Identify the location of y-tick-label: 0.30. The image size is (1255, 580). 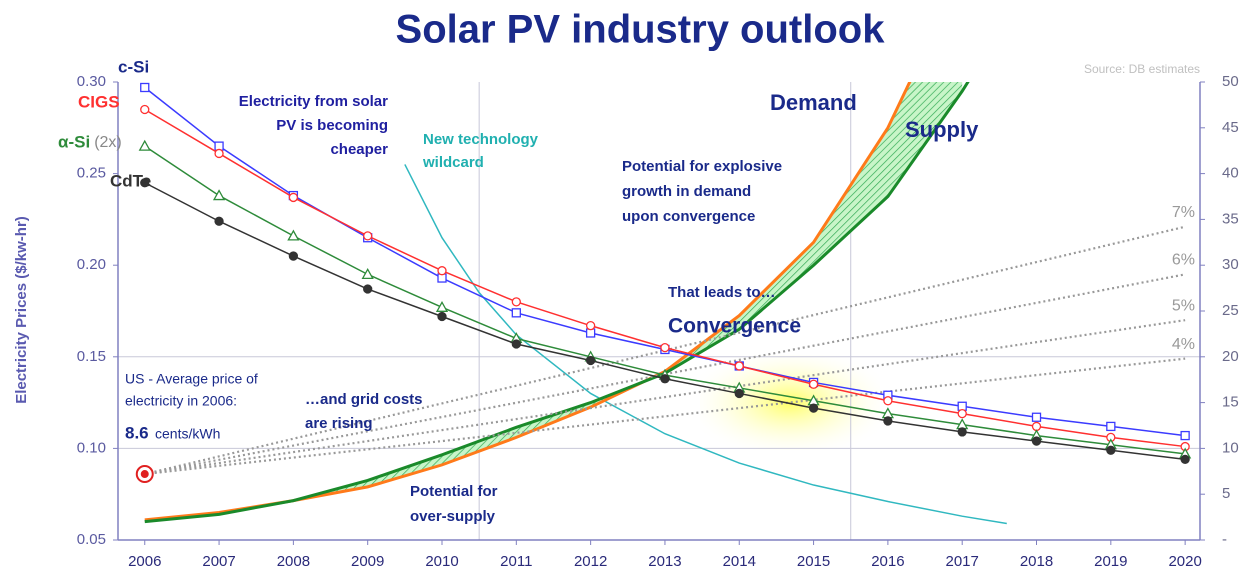
(91, 81).